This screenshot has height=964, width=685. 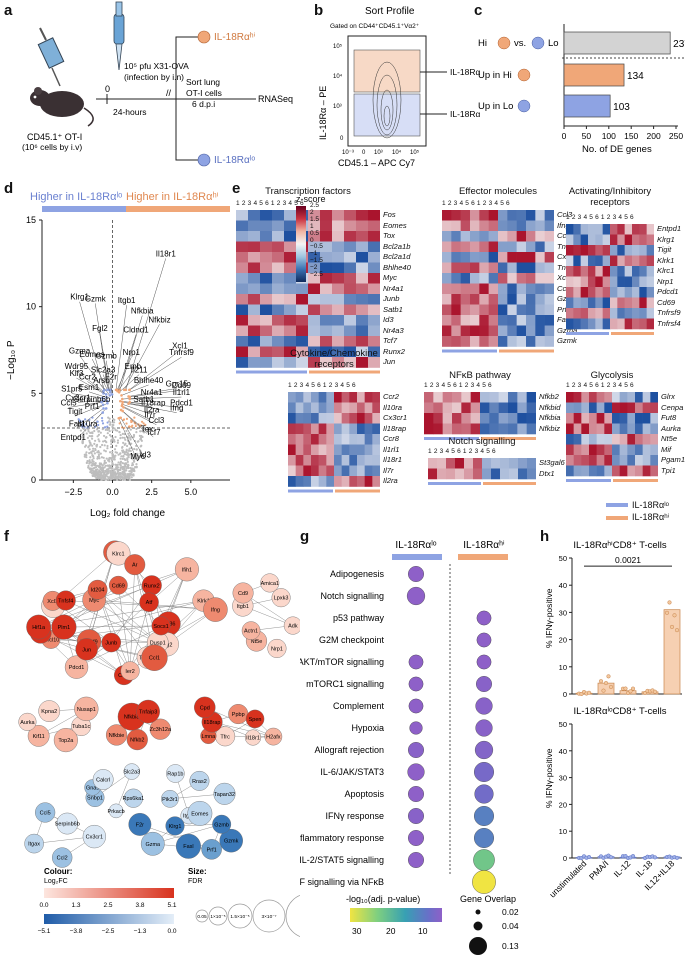 I want to click on network-node-label: Cpd, so click(x=205, y=708).